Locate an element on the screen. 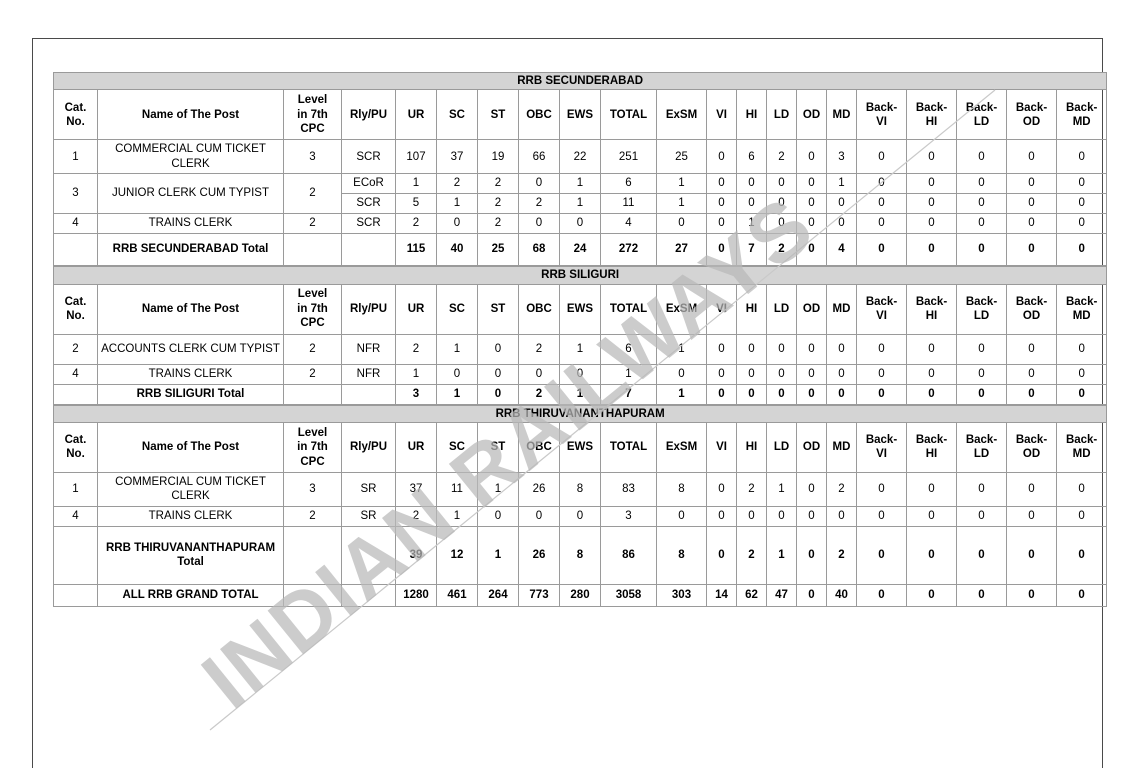 This screenshot has height=768, width=1129. cell-ur: 39 is located at coordinates (416, 555).